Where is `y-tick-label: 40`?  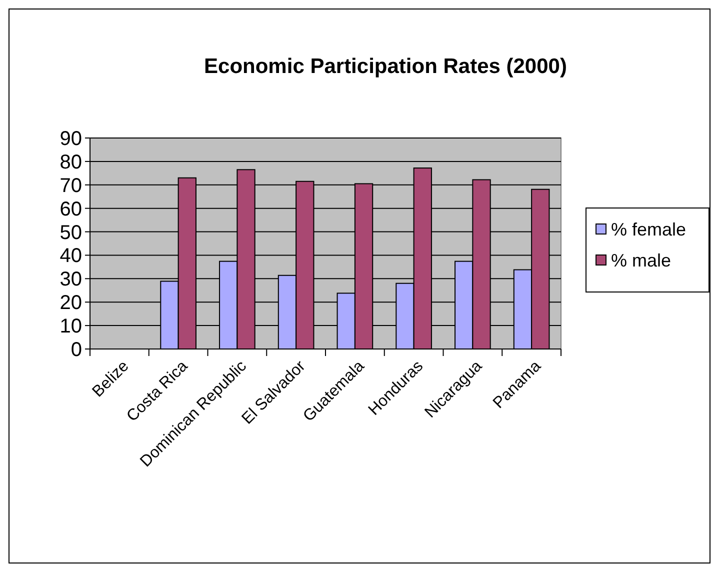 y-tick-label: 40 is located at coordinates (71, 256).